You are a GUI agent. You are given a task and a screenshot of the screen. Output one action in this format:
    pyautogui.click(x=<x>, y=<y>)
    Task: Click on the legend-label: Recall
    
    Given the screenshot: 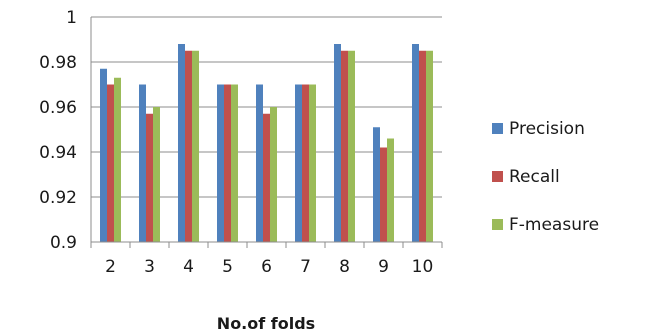 What is the action you would take?
    pyautogui.click(x=534, y=177)
    